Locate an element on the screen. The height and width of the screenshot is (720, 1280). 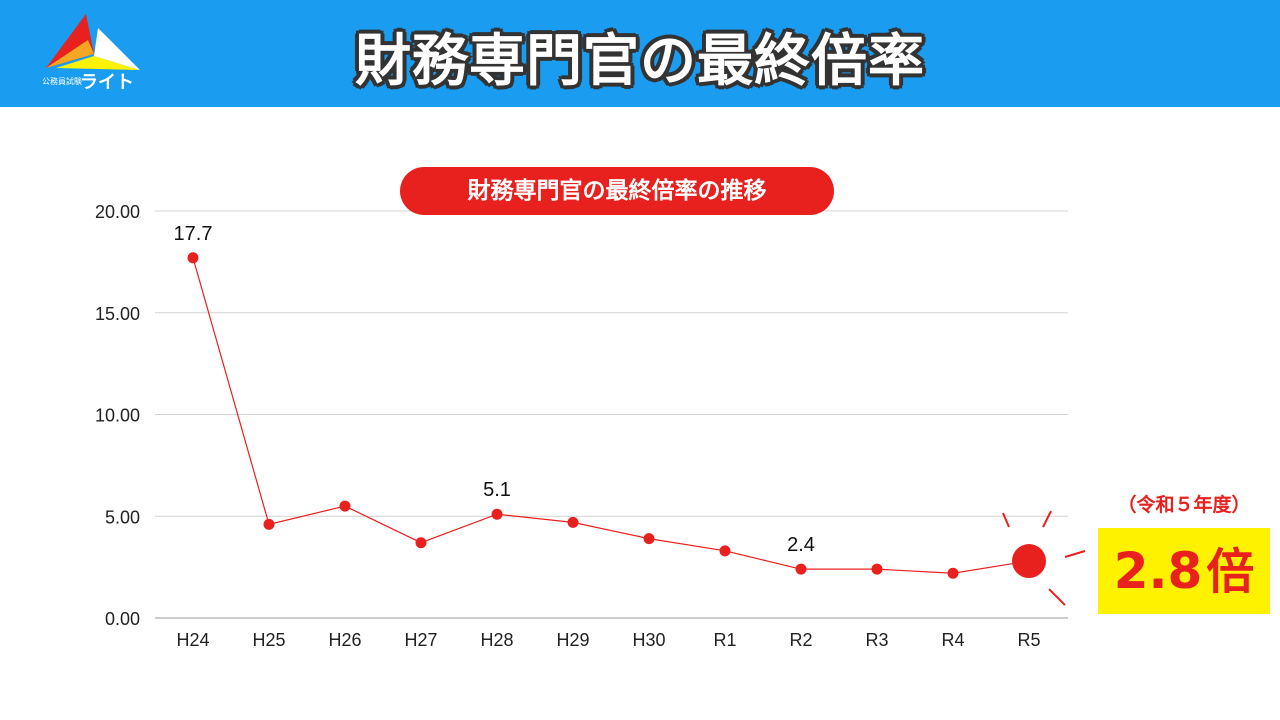
callout-value: 2.8 is located at coordinates (1158, 571).